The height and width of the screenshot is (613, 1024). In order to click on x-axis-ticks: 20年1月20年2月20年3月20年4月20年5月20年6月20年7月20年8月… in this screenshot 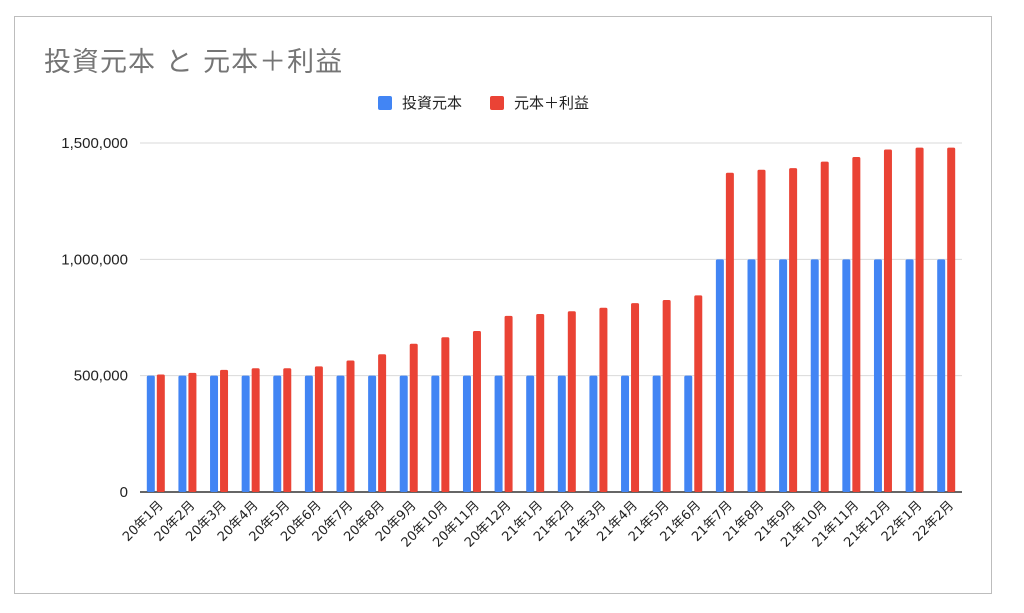, I will do `click(538, 524)`.